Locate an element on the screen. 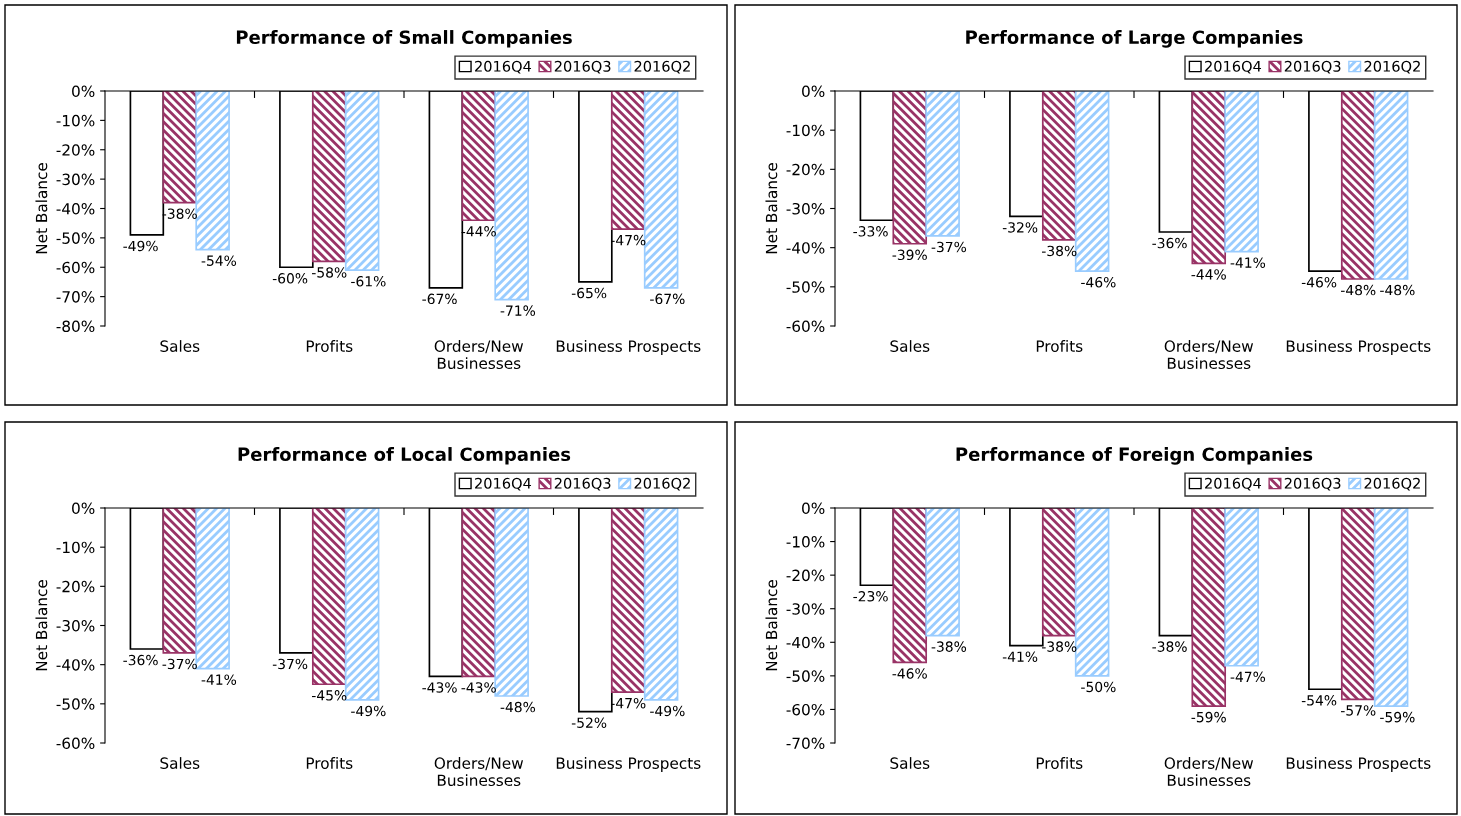  data-label: -44% is located at coordinates (1208, 274).